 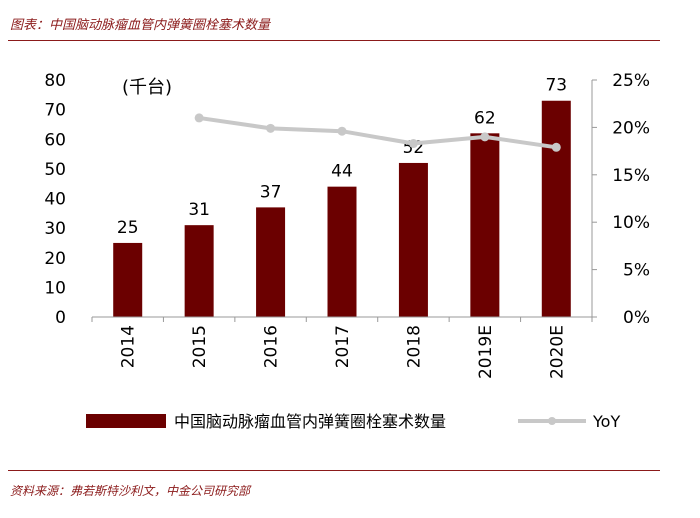 What do you see at coordinates (129, 346) in the screenshot?
I see `x-tick-label: 2014` at bounding box center [129, 346].